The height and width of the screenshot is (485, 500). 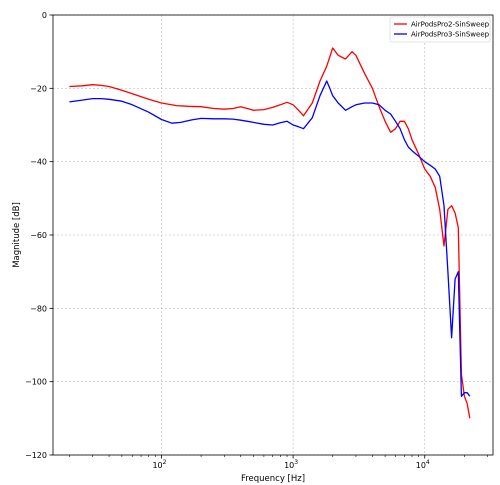 I want to click on x-tick-label: 10³, so click(x=291, y=464).